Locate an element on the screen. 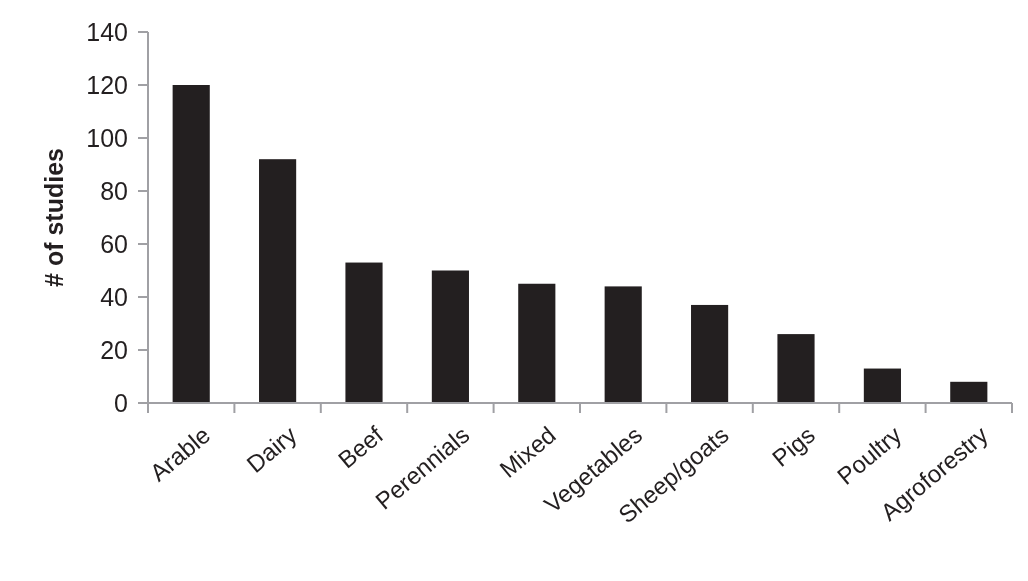  x-tick-label: Pigs is located at coordinates (793, 446).